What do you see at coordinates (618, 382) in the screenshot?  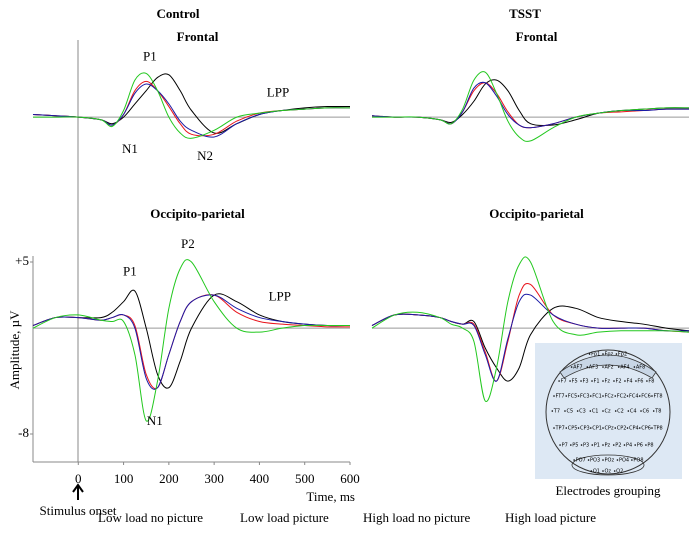 I see `electrode-label: F2` at bounding box center [618, 382].